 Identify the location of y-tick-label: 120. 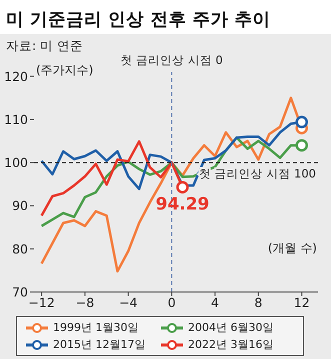
(16, 76).